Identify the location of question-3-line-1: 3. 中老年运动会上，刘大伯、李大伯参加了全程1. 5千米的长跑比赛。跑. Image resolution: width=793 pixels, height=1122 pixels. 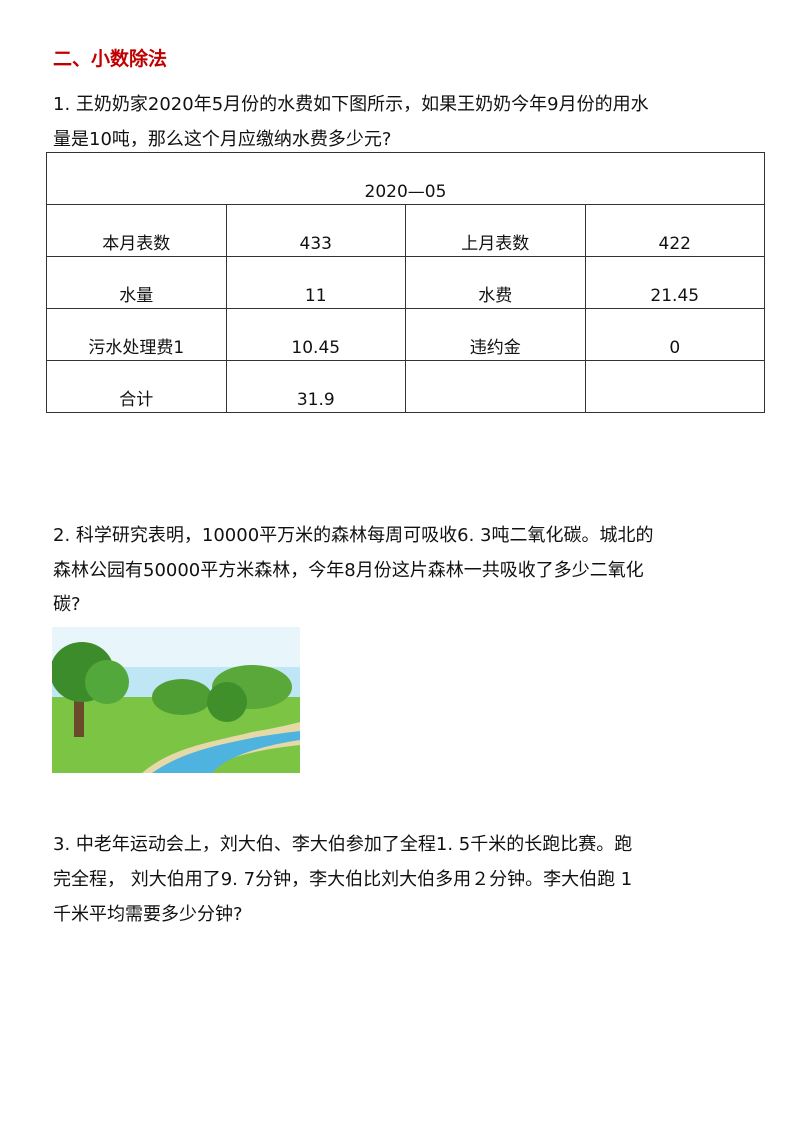
(343, 844).